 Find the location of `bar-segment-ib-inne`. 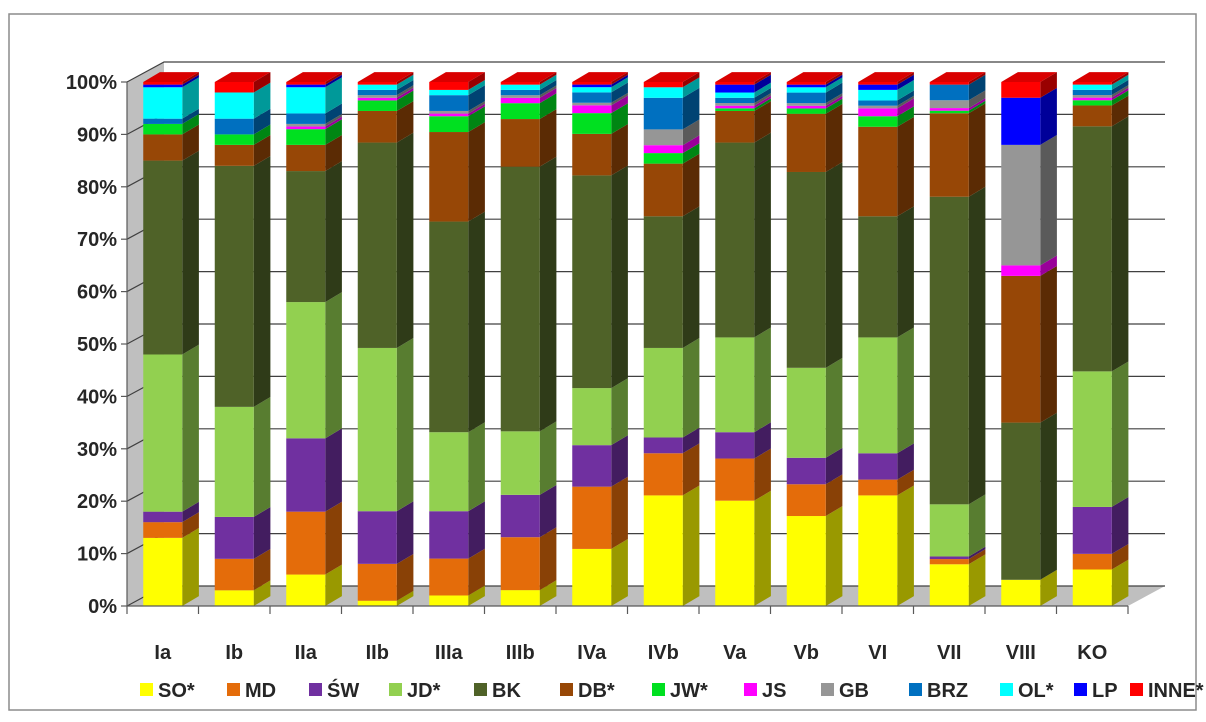

bar-segment-ib-inne is located at coordinates (234, 87).